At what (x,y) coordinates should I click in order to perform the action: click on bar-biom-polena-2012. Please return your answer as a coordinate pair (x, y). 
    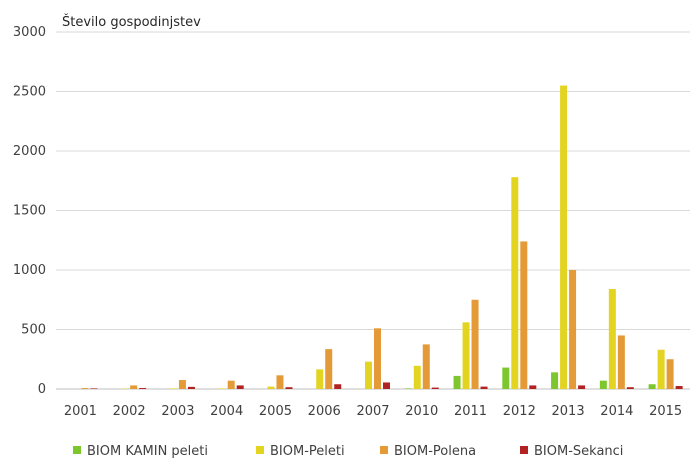
    Looking at the image, I should click on (524, 315).